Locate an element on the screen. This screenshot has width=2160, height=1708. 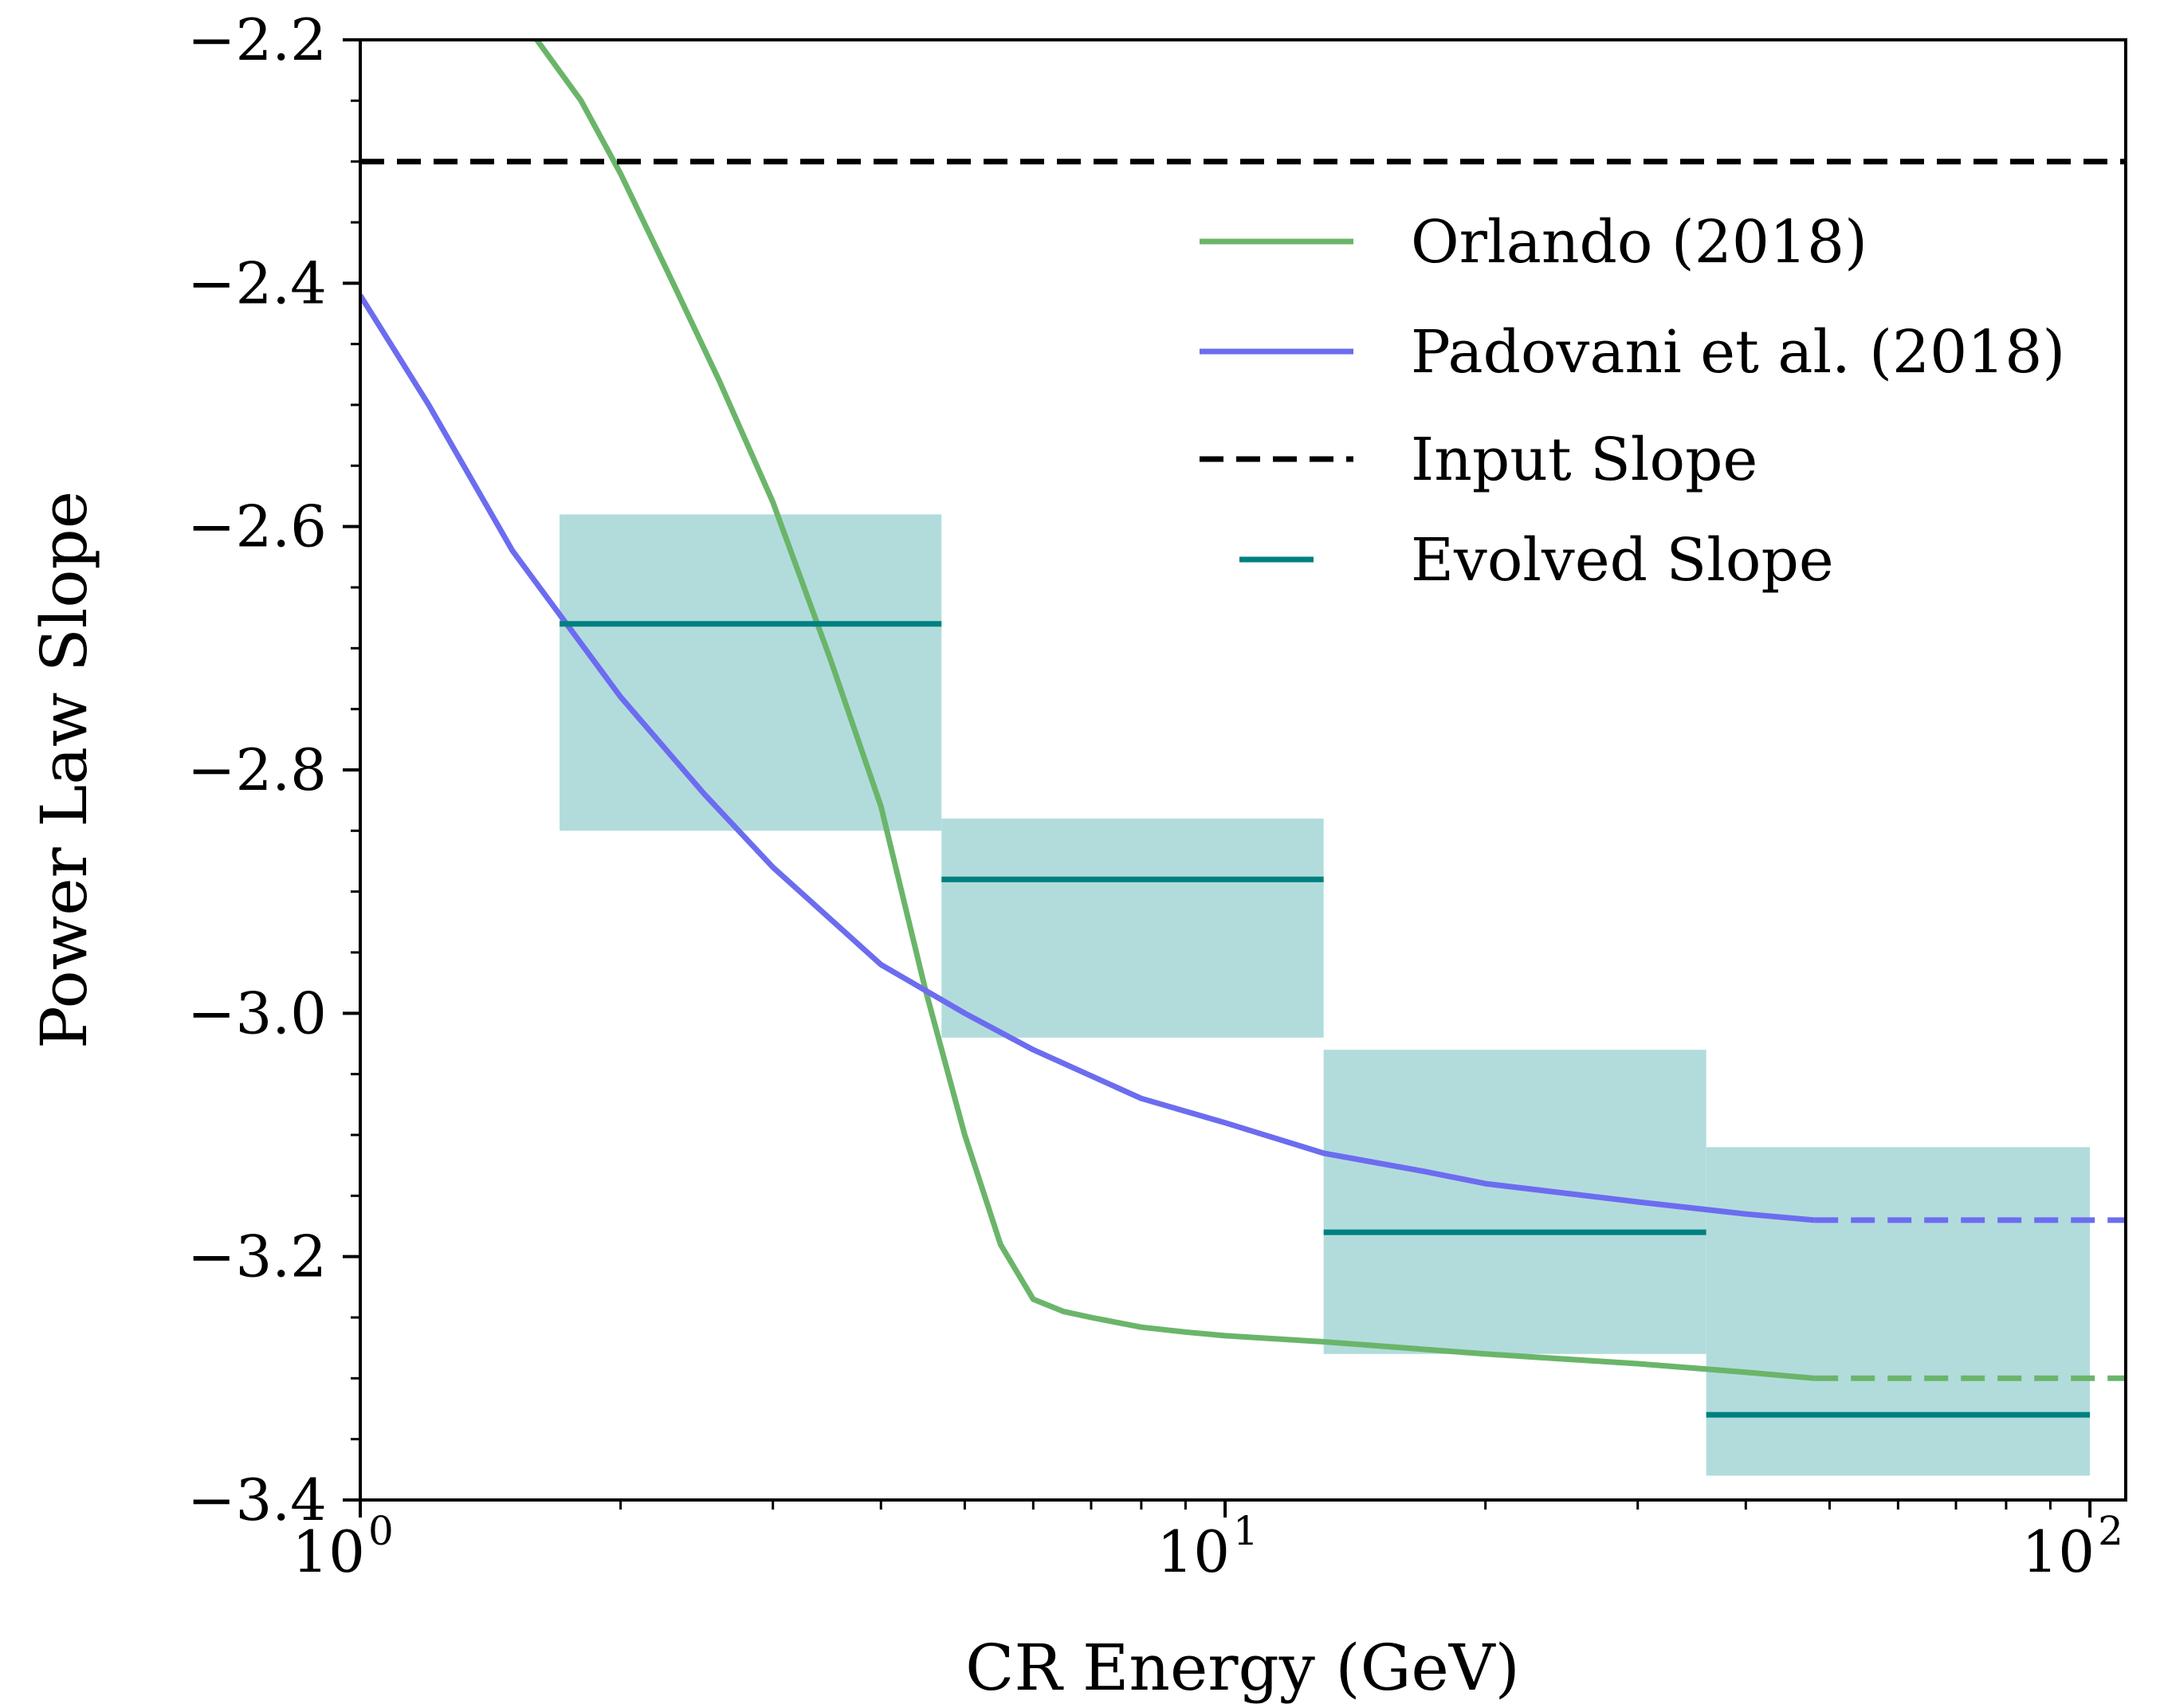
legend-label: Evolved Slope is located at coordinates (1622, 560).